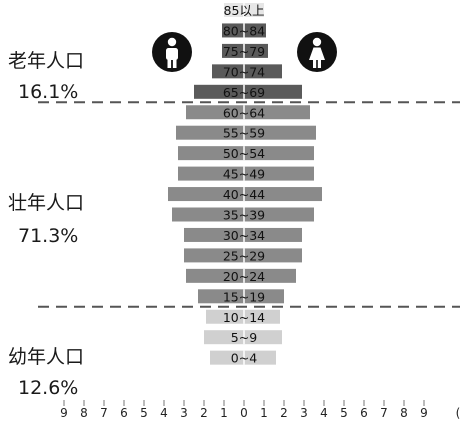 The width and height of the screenshot is (464, 429). What do you see at coordinates (244, 215) in the screenshot?
I see `age-label-10: 35~39` at bounding box center [244, 215].